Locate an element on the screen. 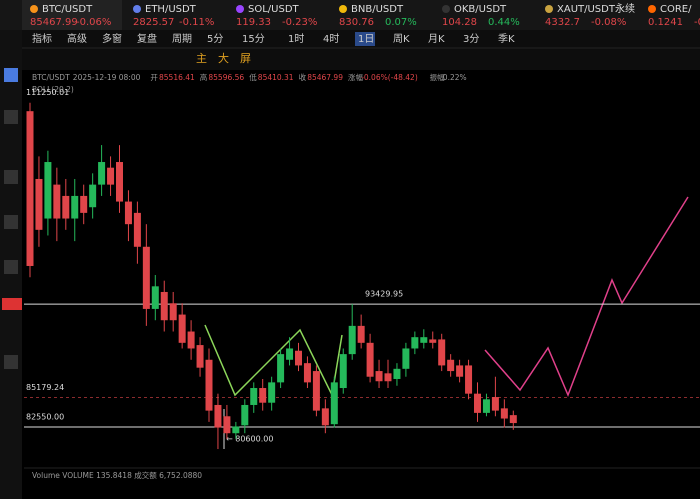  tab-price: 119.33 is located at coordinates (253, 22).